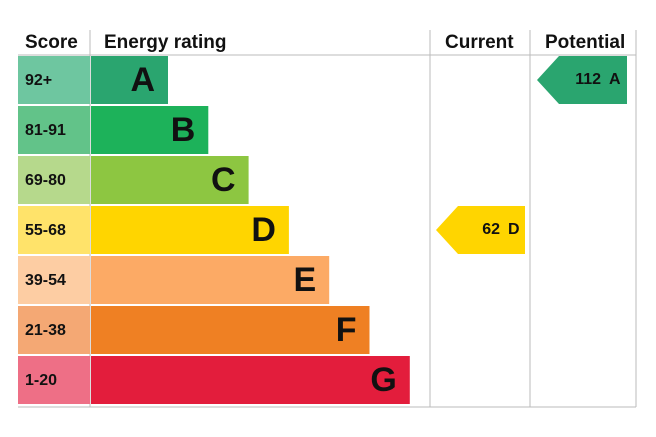 This screenshot has width=656, height=437. What do you see at coordinates (45, 330) in the screenshot?
I see `score-label: 21-38` at bounding box center [45, 330].